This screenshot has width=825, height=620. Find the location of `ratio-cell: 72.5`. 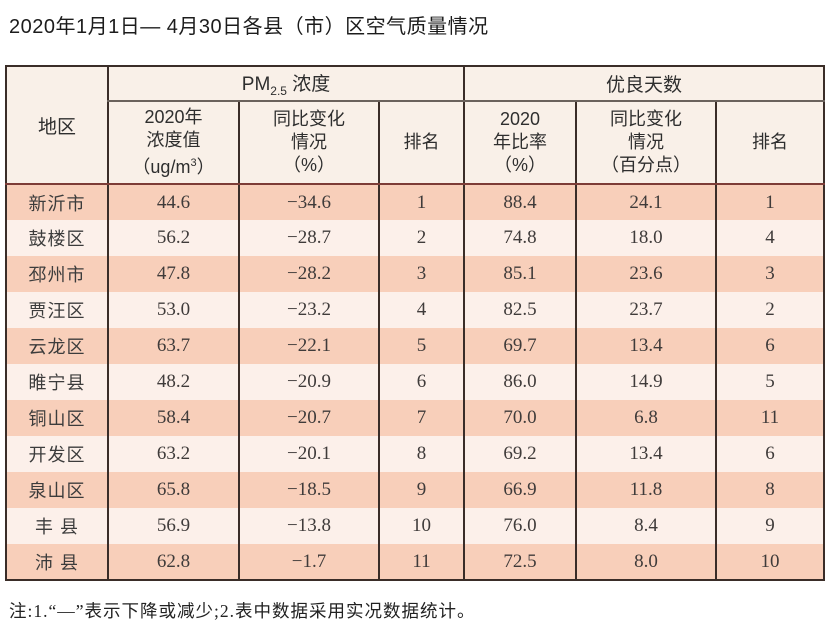

ratio-cell: 72.5 is located at coordinates (519, 562).